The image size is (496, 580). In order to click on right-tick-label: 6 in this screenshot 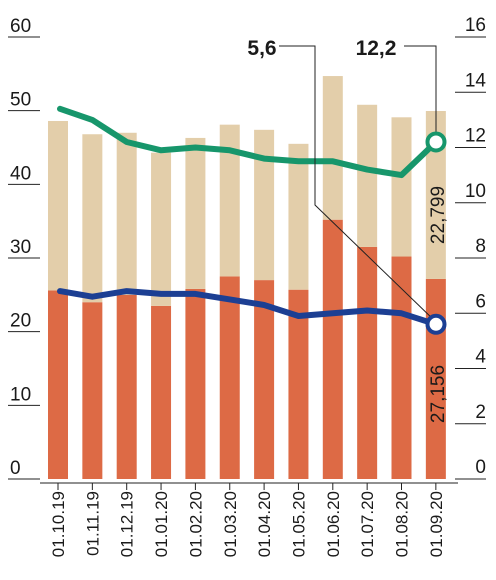, I will do `click(480, 301)`.